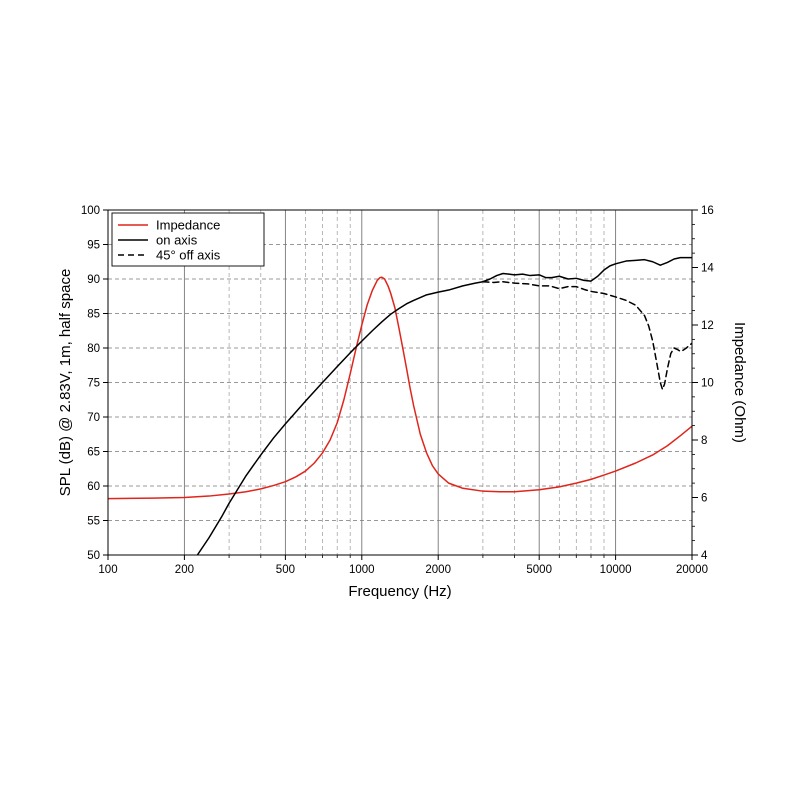 The width and height of the screenshot is (800, 800). What do you see at coordinates (707, 384) in the screenshot?
I see `y2-tick-label: 10` at bounding box center [707, 384].